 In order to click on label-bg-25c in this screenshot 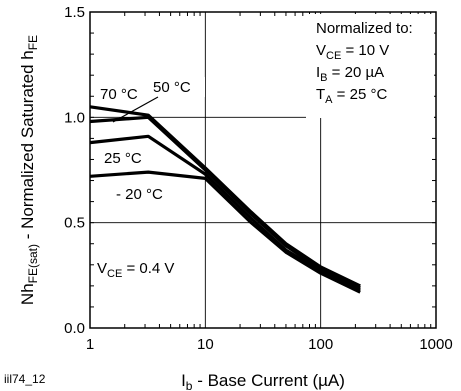, I will do `click(128, 158)`.